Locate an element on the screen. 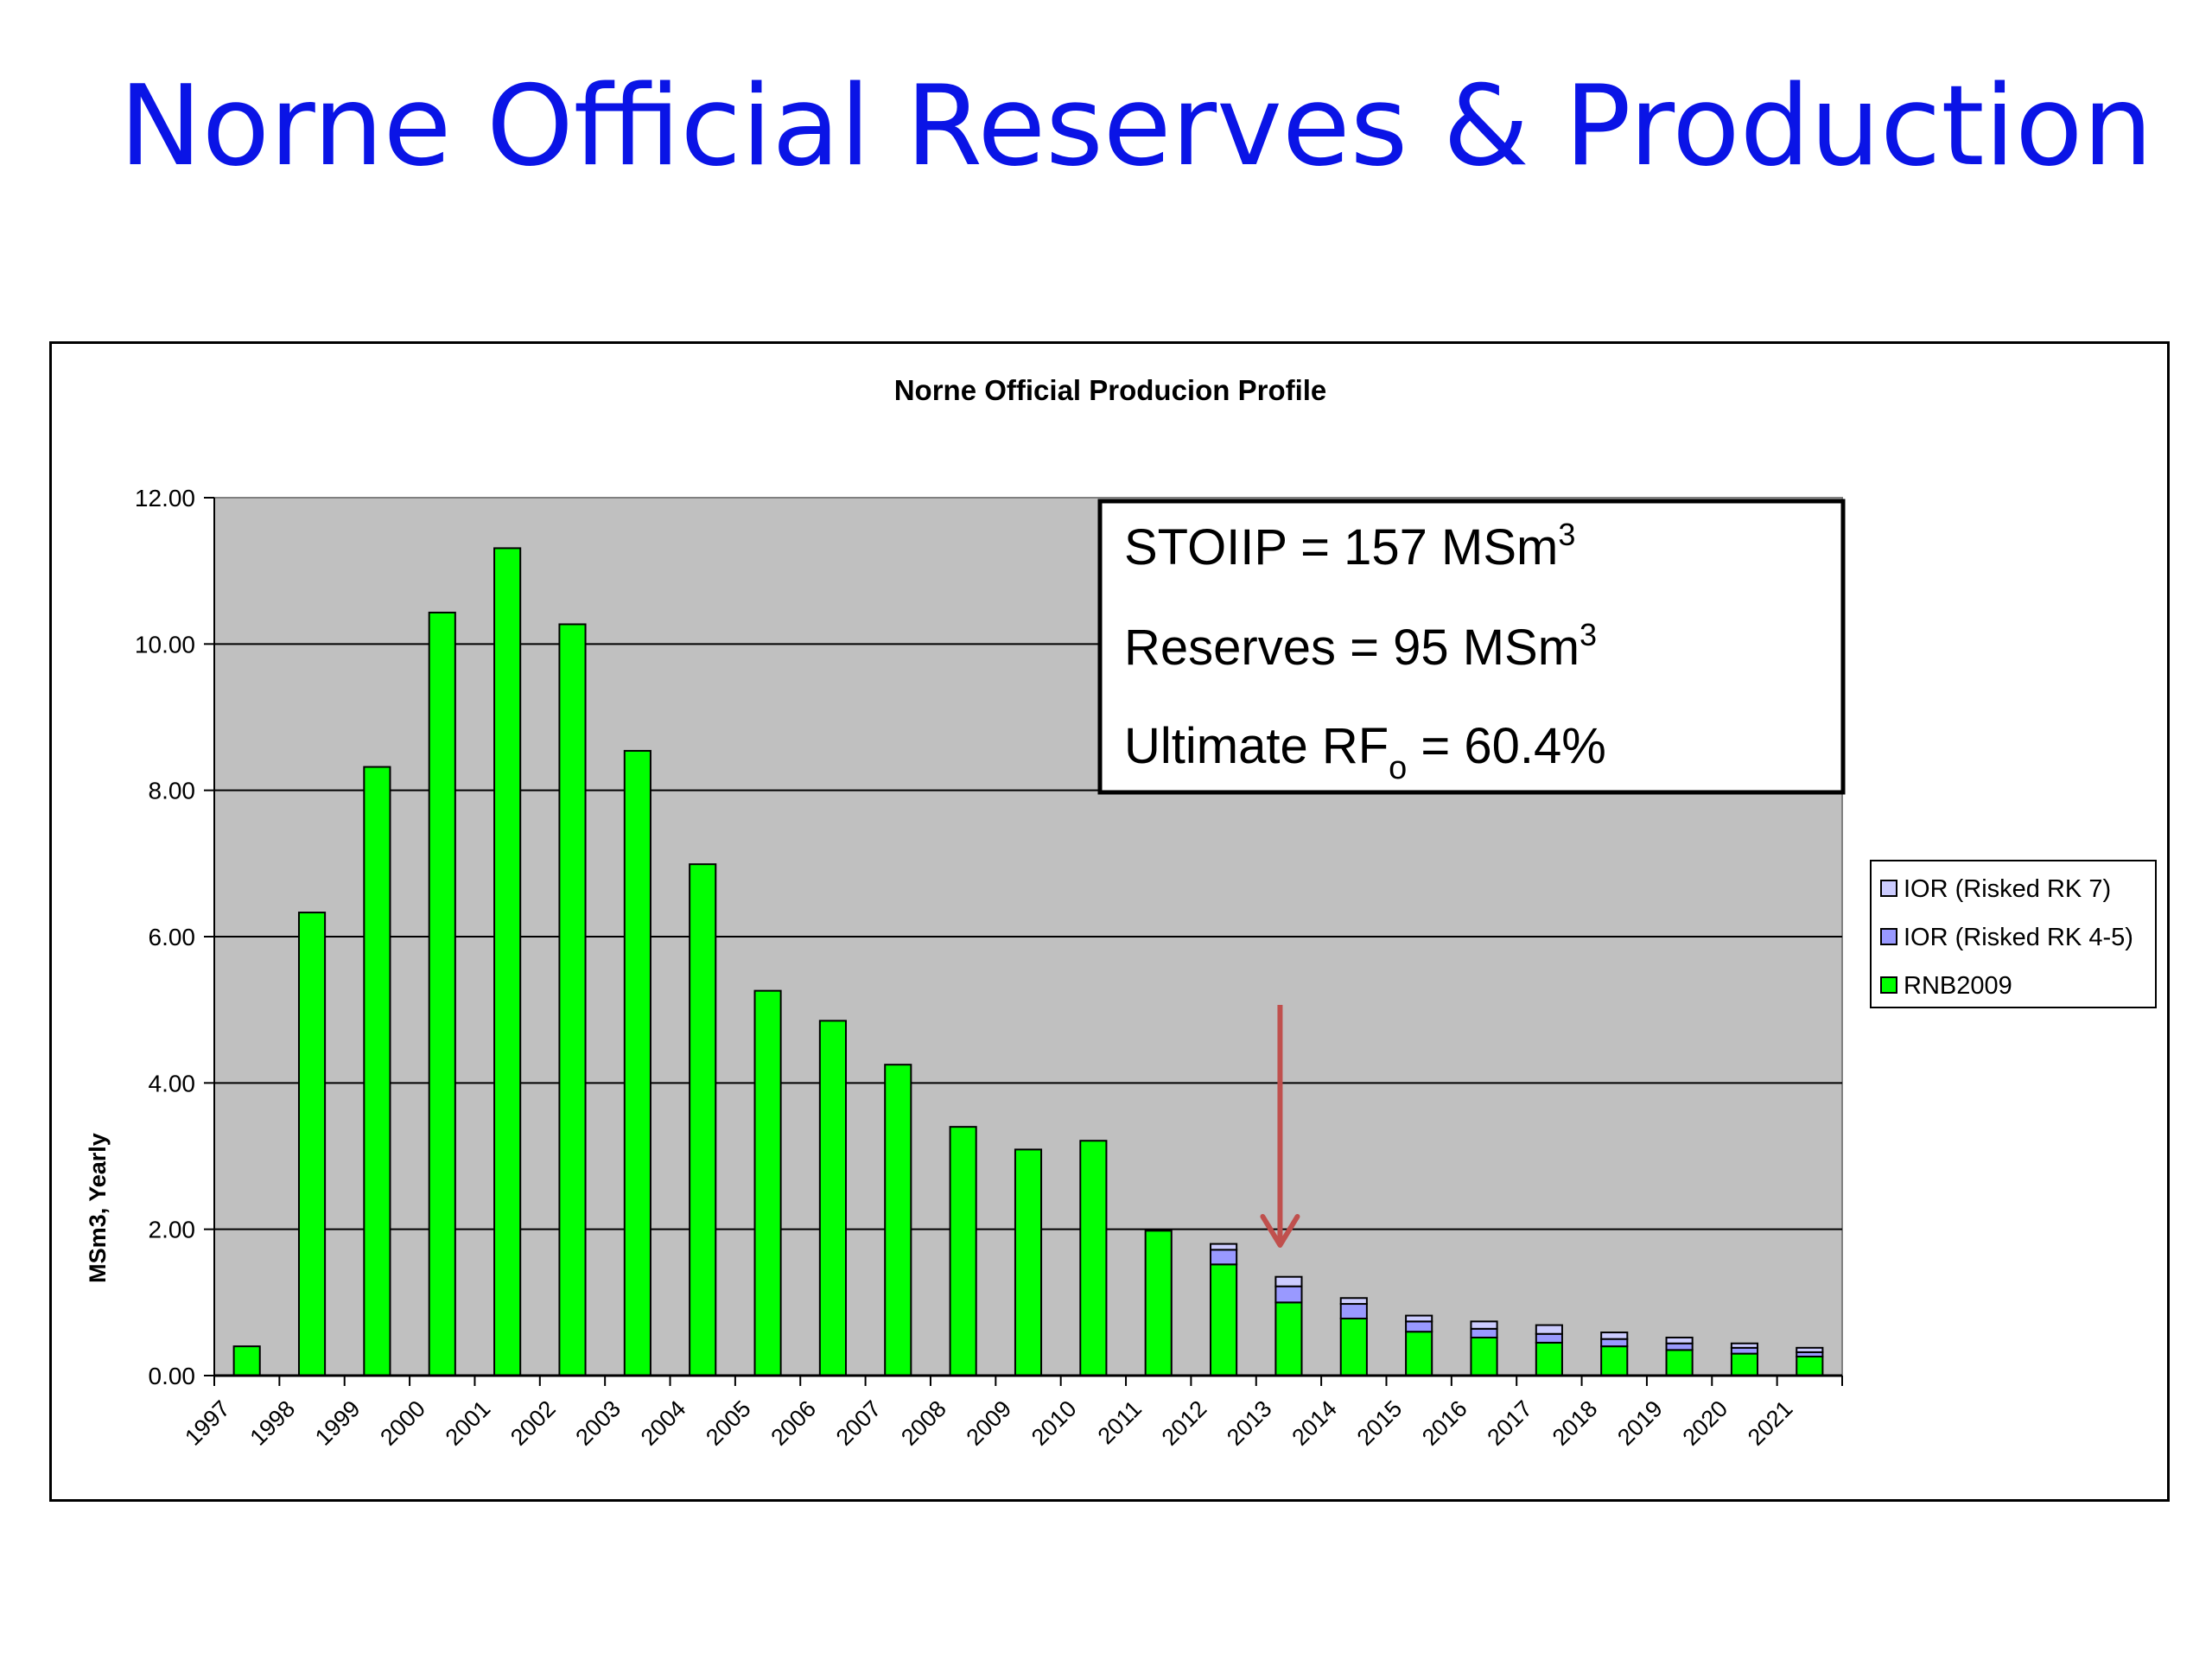 The width and height of the screenshot is (2212, 1659). bar-ior-risked-rk-4-5--2013 is located at coordinates (1288, 1294).